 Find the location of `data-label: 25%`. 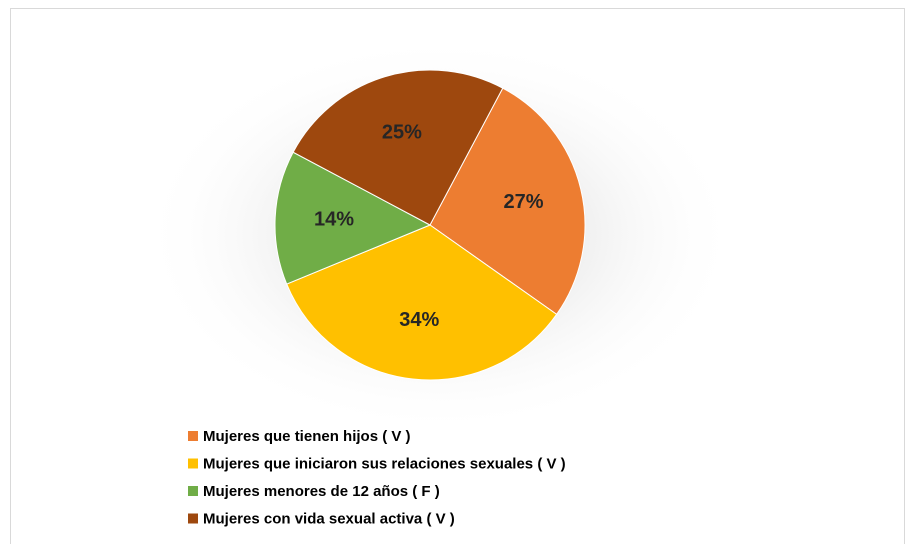

data-label: 25% is located at coordinates (402, 132).